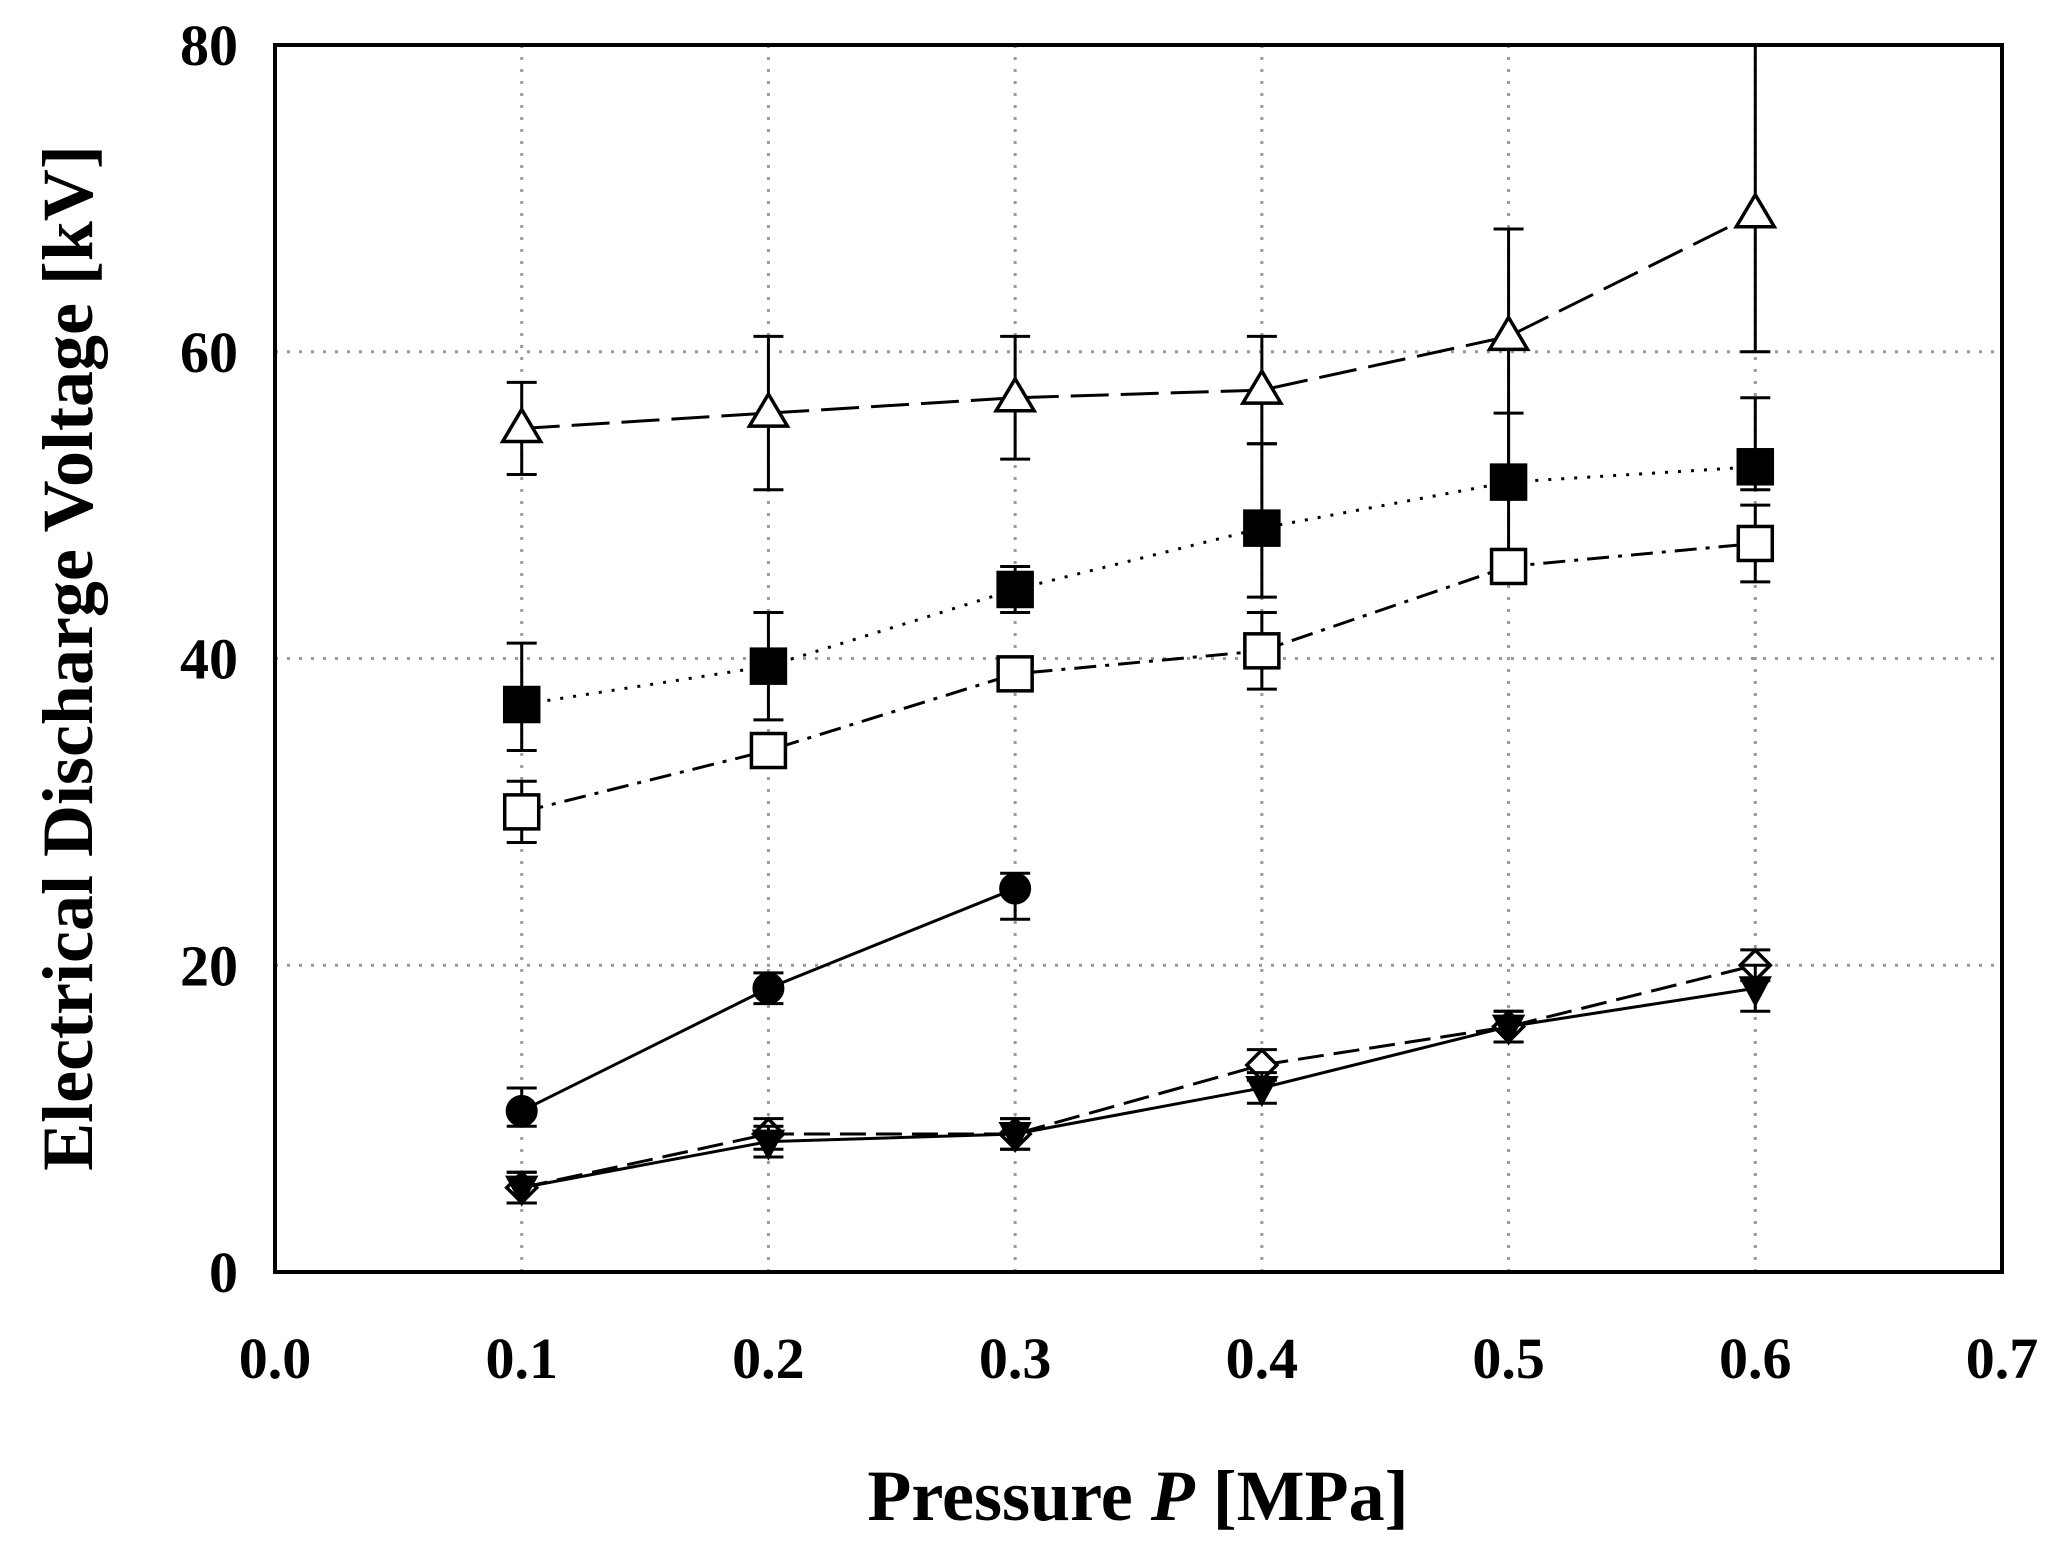  What do you see at coordinates (1755, 1358) in the screenshot?
I see `x-tick-label: 0.6` at bounding box center [1755, 1358].